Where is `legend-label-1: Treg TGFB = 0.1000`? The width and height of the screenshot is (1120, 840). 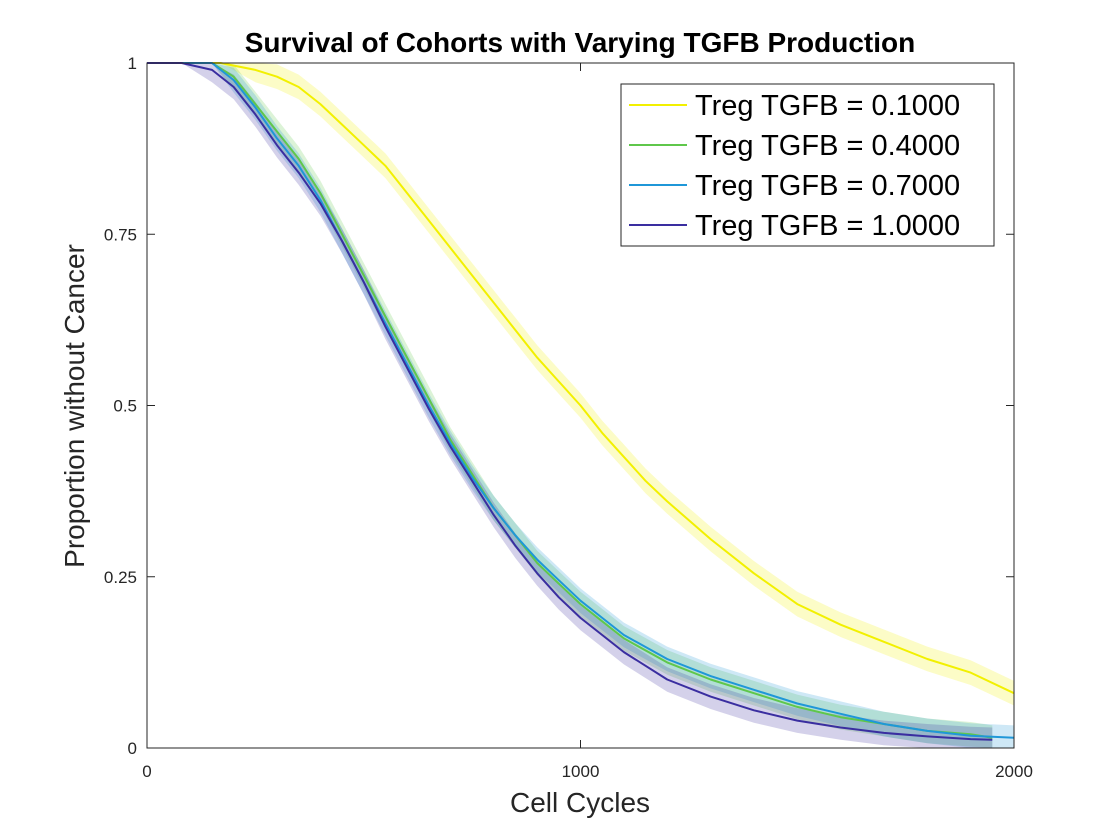 legend-label-1: Treg TGFB = 0.1000 is located at coordinates (827, 106).